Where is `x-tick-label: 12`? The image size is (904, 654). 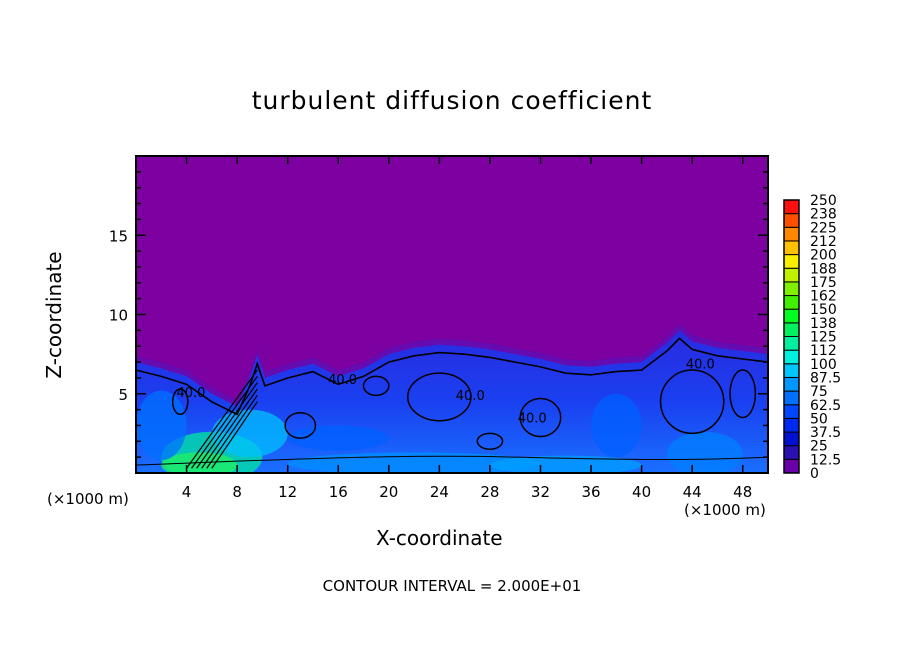 x-tick-label: 12 is located at coordinates (287, 492).